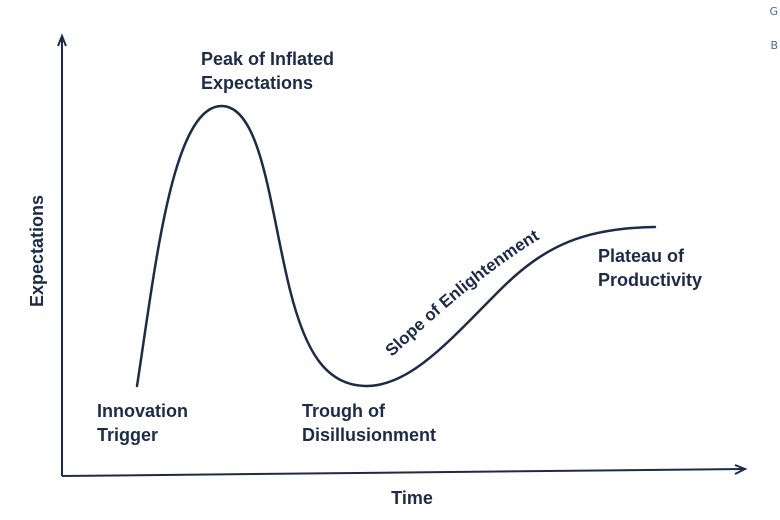  Describe the element at coordinates (641, 256) in the screenshot. I see `plateau-line-1: Plateau of` at that location.